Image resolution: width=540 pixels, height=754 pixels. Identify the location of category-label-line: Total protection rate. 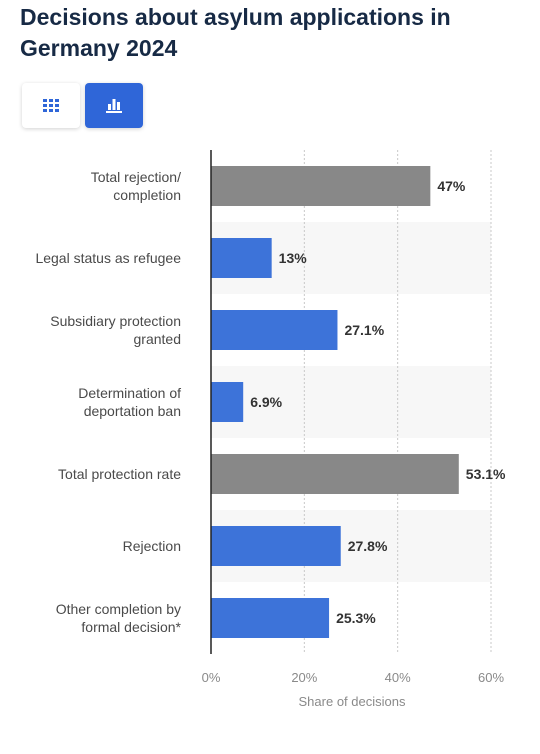
(119, 474).